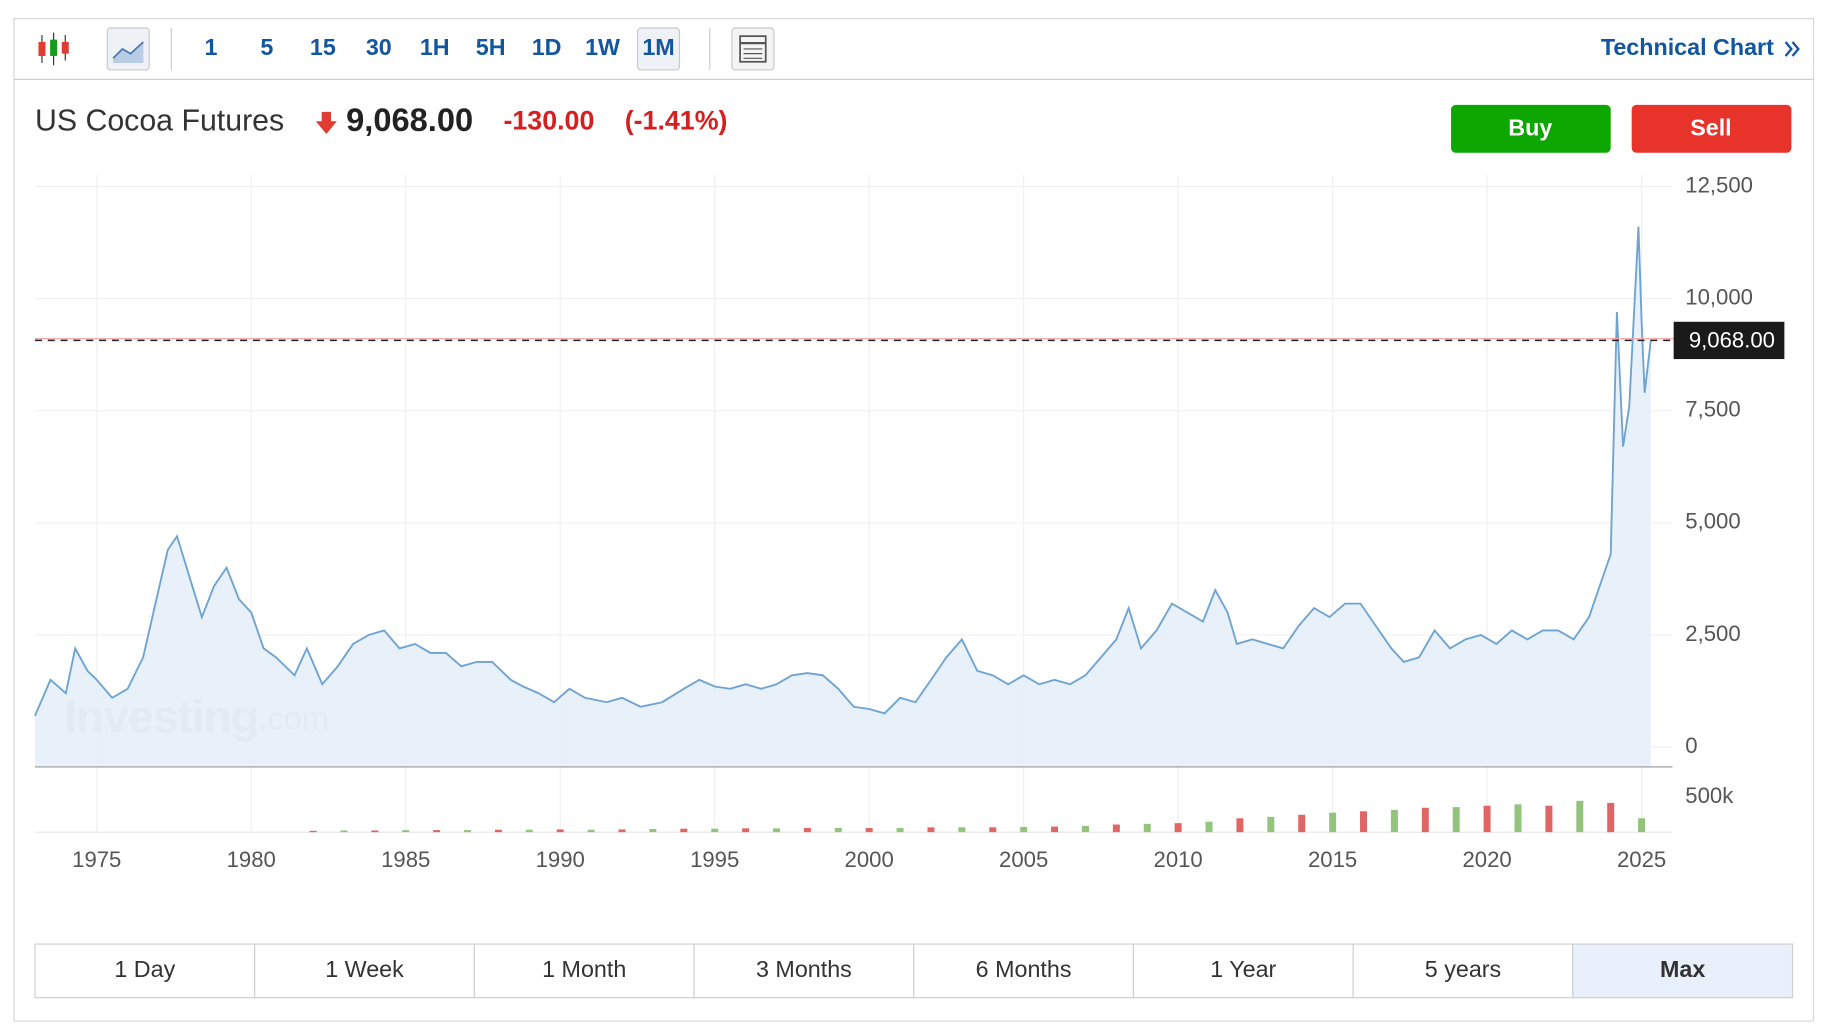 This screenshot has width=1824, height=1028. Describe the element at coordinates (1792, 49) in the screenshot. I see `chevrons` at that location.